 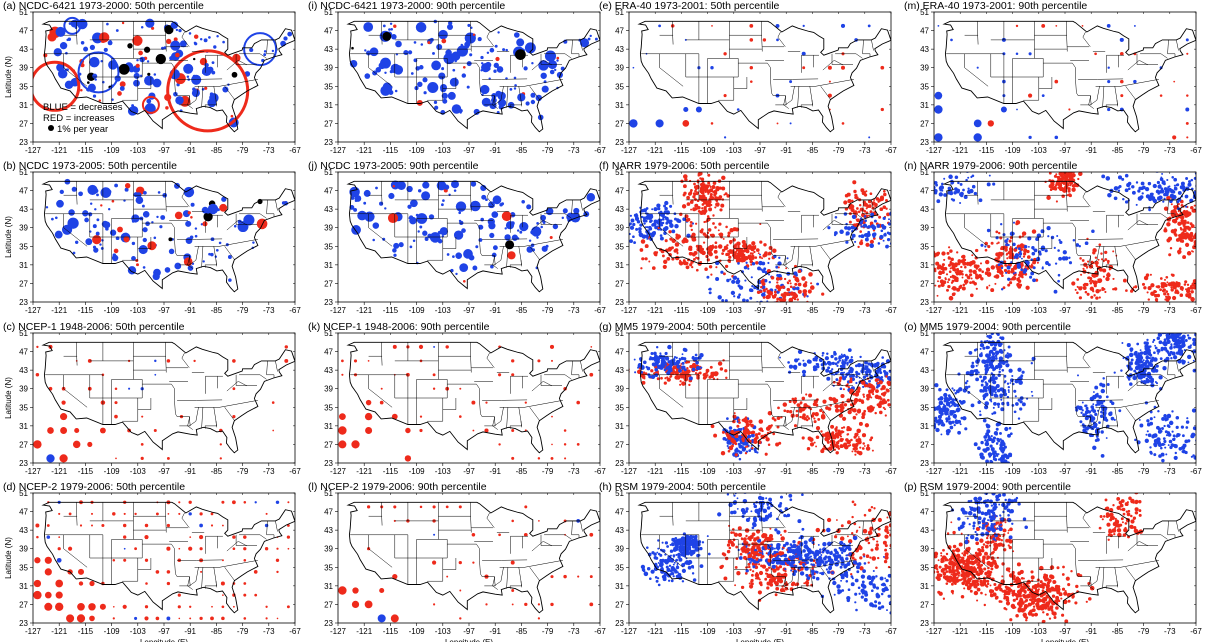 I want to click on us-outline, so click(x=168, y=397).